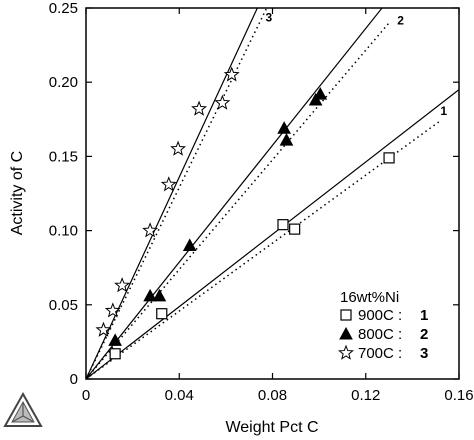  I want to click on legend-label: 800C :, so click(380, 334).